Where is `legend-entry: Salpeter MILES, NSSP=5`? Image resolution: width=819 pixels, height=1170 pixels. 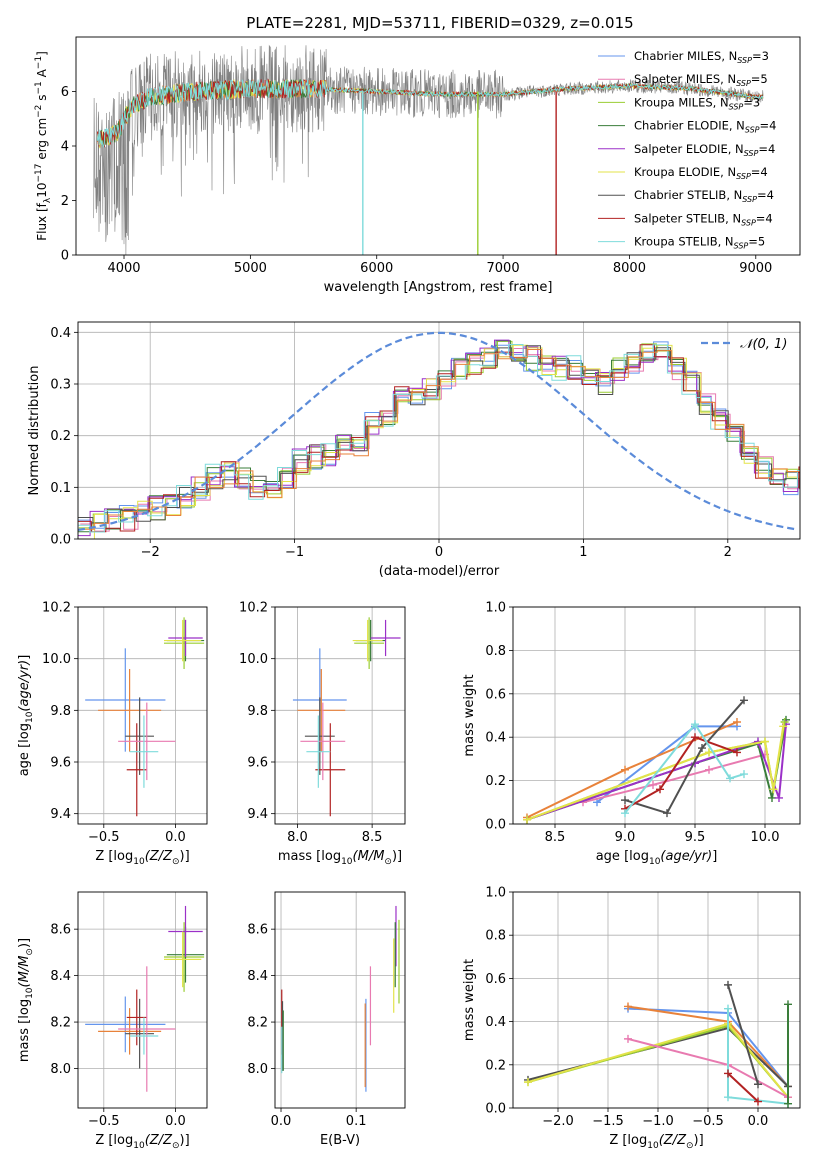
legend-entry: Salpeter MILES, NSSP=5 is located at coordinates (701, 80).